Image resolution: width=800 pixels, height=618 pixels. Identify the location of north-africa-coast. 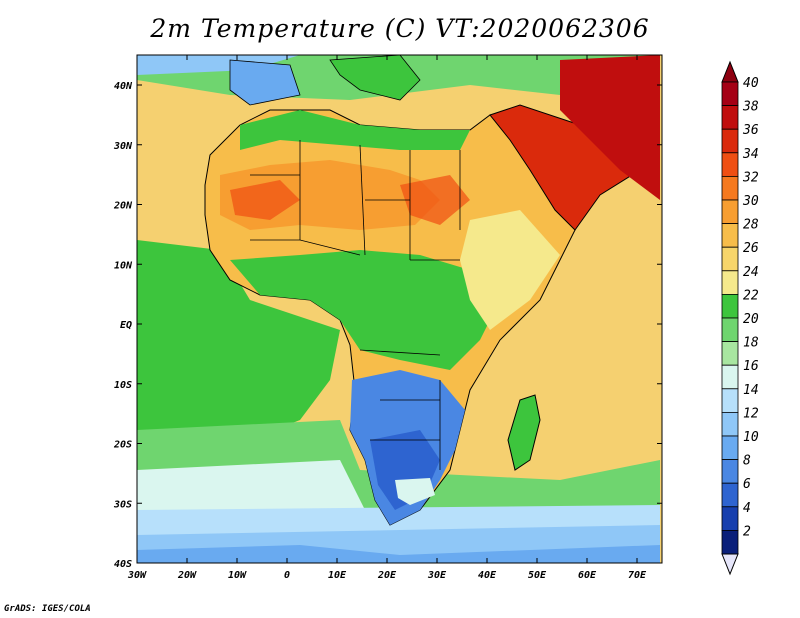
(355, 130).